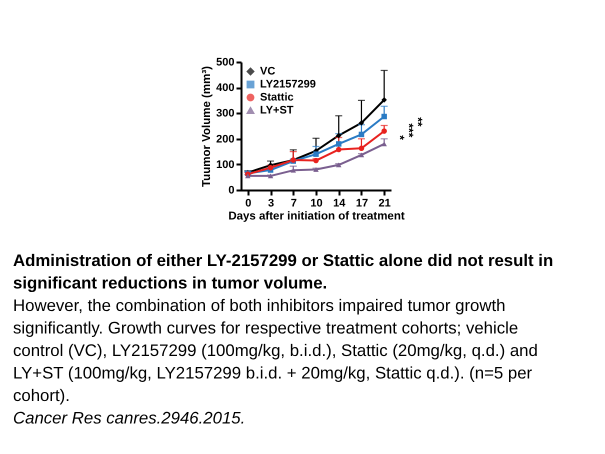  Describe the element at coordinates (362, 204) in the screenshot. I see `x-tick-label: 17` at that location.